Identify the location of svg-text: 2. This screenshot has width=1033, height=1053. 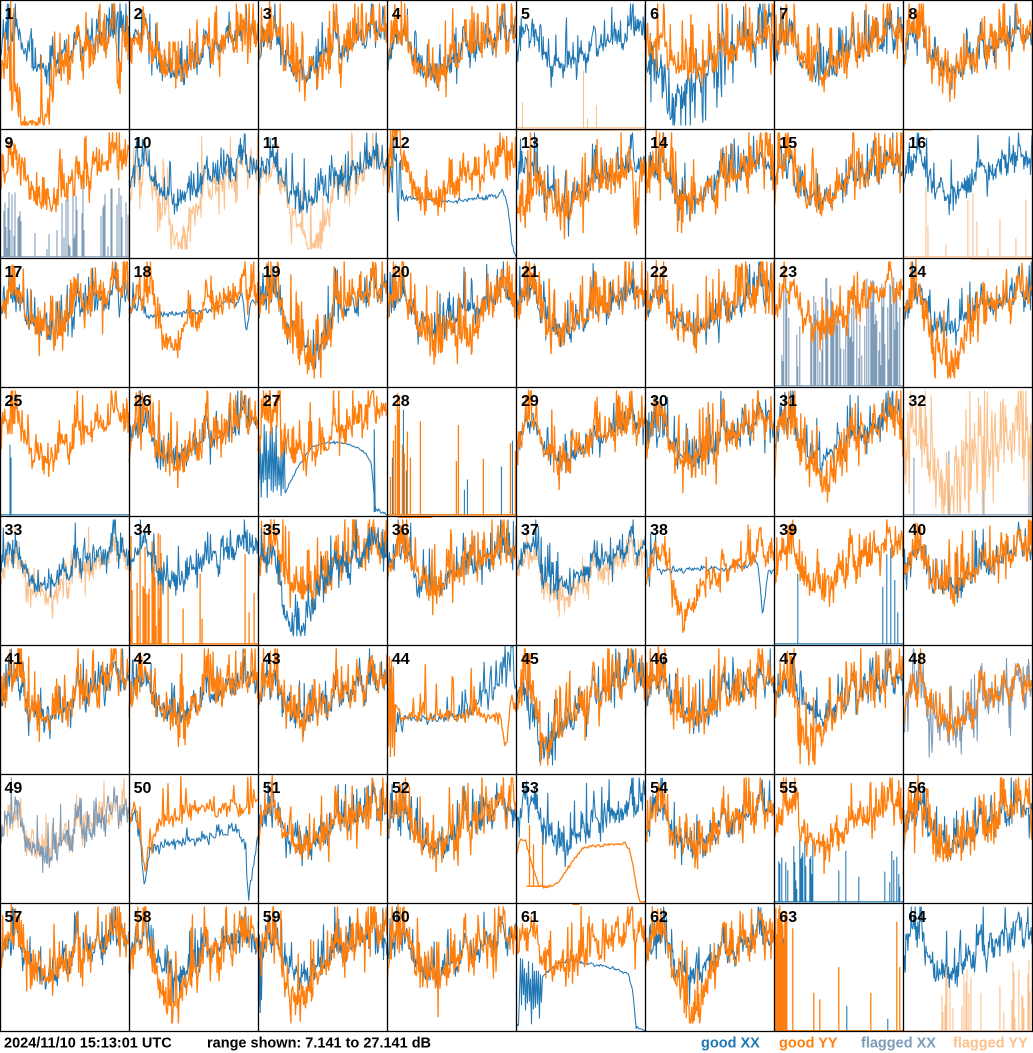
(138, 14).